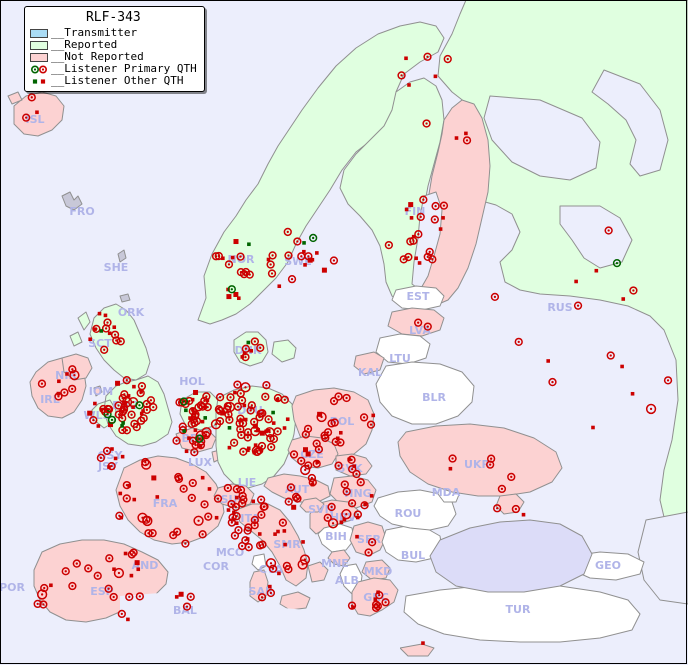 The height and width of the screenshot is (665, 688). What do you see at coordinates (113, 57) in the screenshot?
I see `legend-item-not_reported: __Not Reported` at bounding box center [113, 57].